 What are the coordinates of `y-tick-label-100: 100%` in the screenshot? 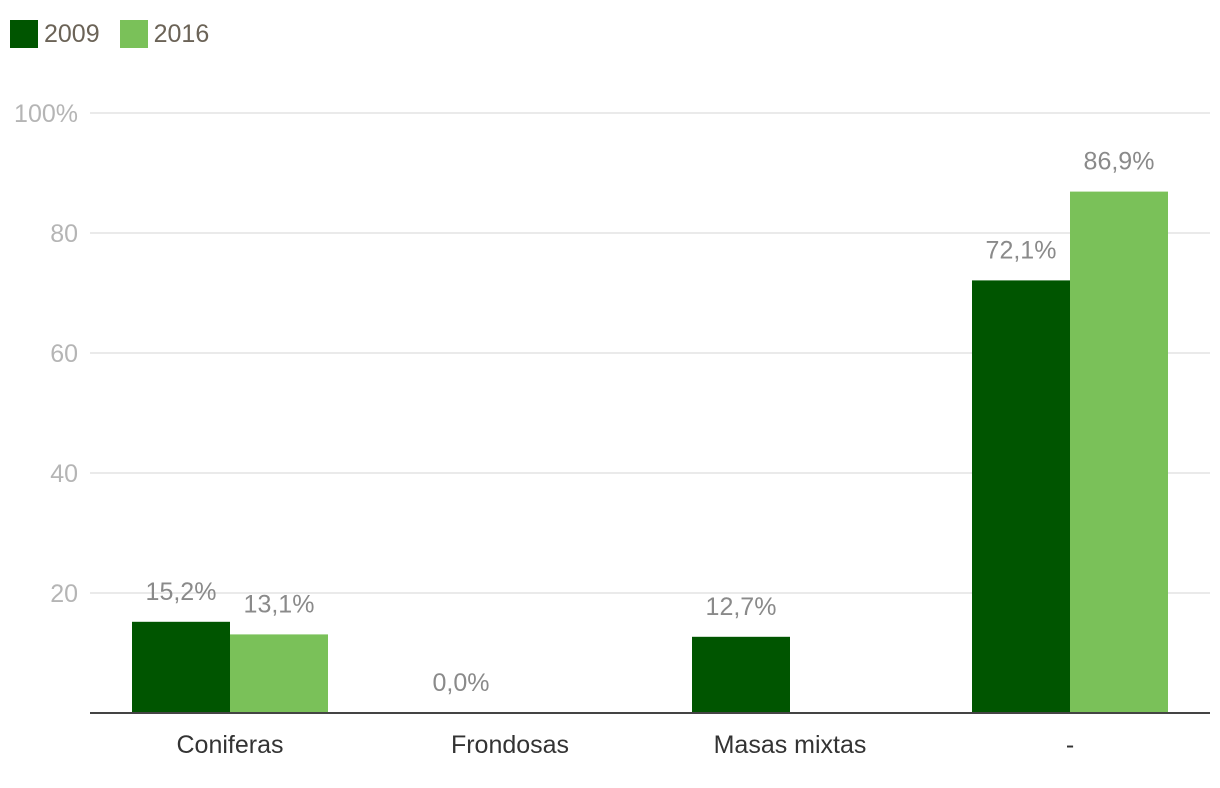 It's located at (46, 114).